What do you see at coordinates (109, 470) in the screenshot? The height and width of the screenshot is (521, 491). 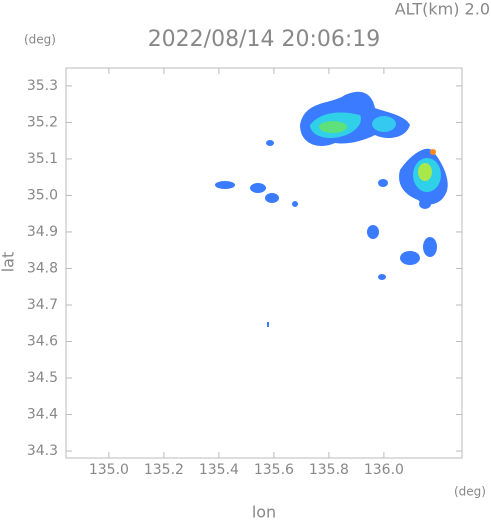 I see `x-tick-label: 135.0` at bounding box center [109, 470].